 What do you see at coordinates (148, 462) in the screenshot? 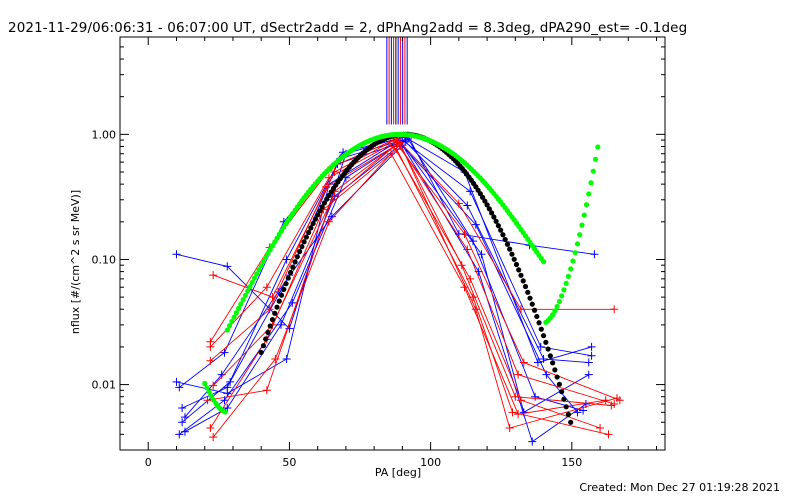
I see `x-tick-label-0: 0` at bounding box center [148, 462].